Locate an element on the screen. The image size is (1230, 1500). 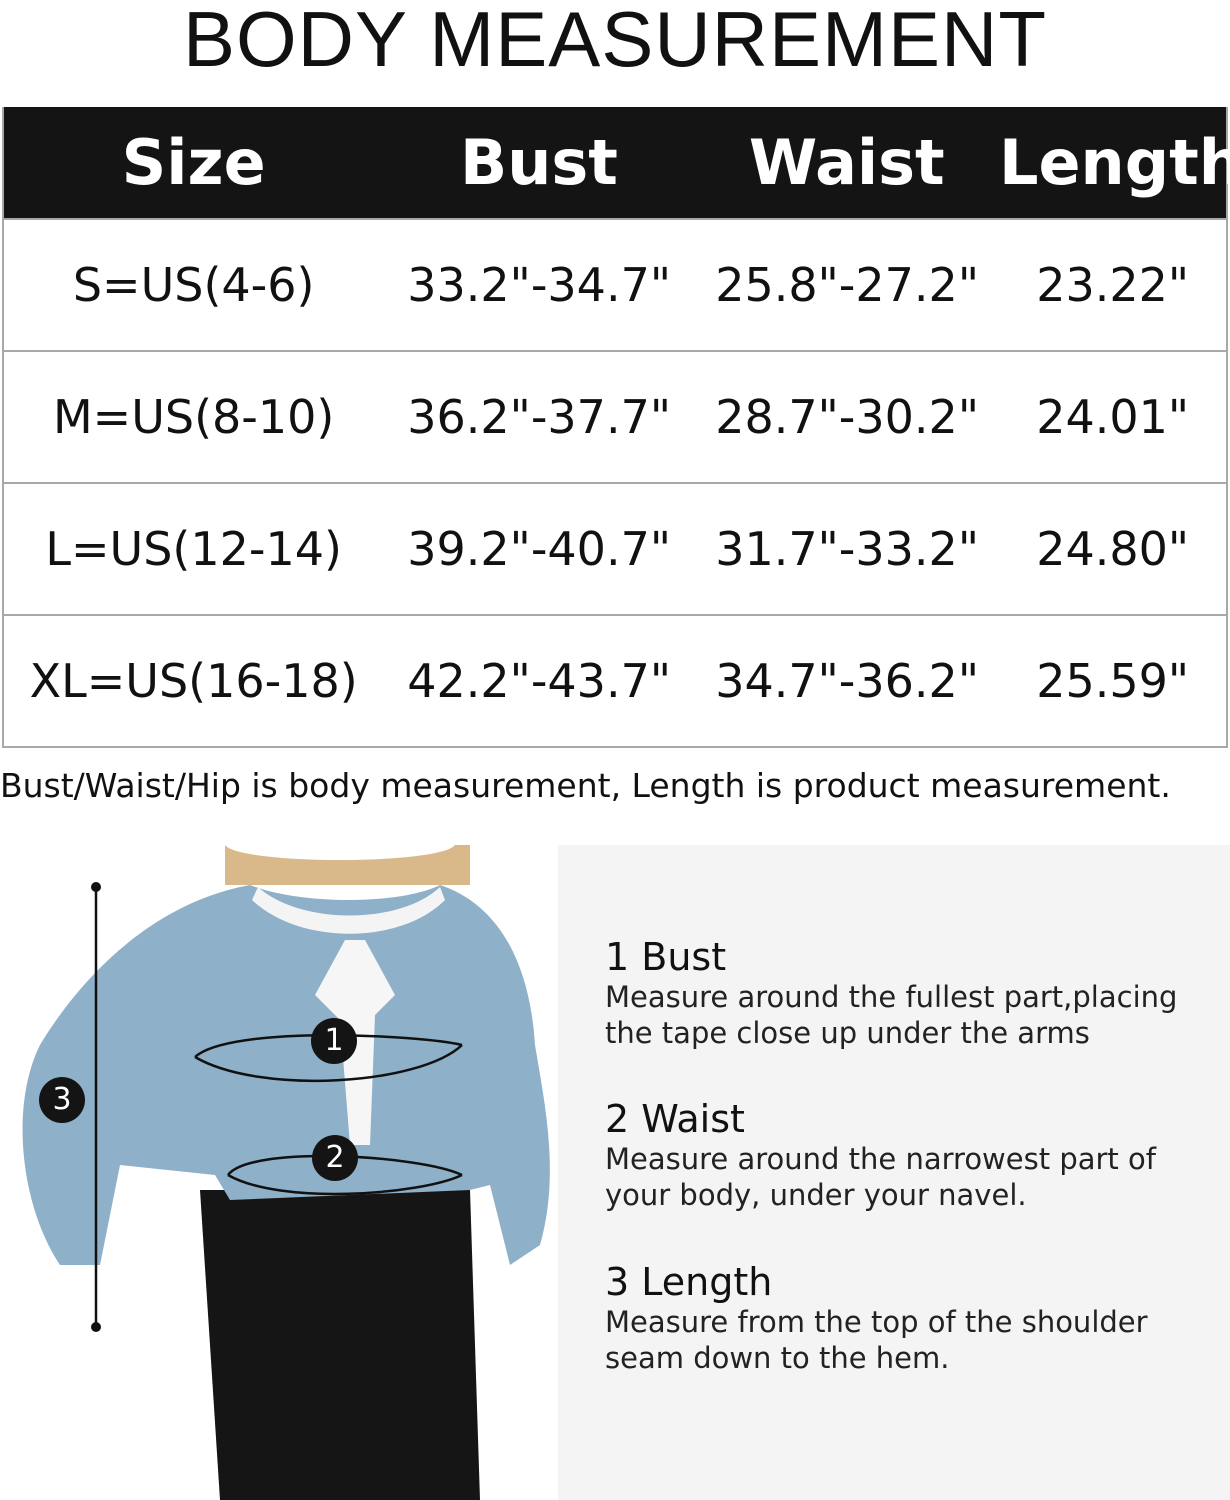
marker-bust: 1 is located at coordinates (334, 1041).